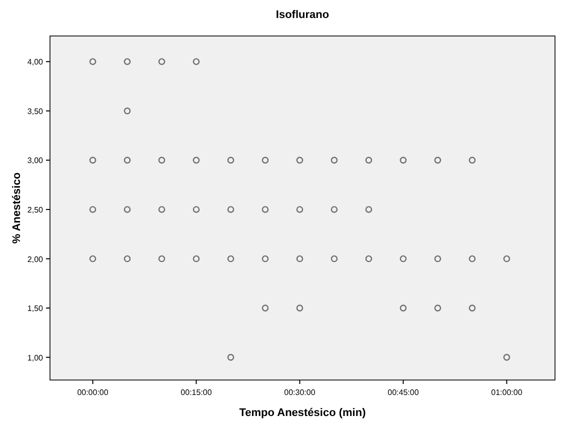  Describe the element at coordinates (35, 209) in the screenshot. I see `y-tick-label: 2,50` at that location.